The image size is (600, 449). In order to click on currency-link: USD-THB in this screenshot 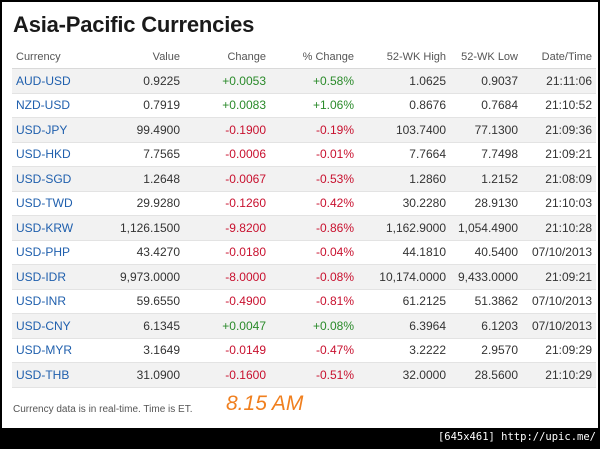, I will do `click(43, 374)`.